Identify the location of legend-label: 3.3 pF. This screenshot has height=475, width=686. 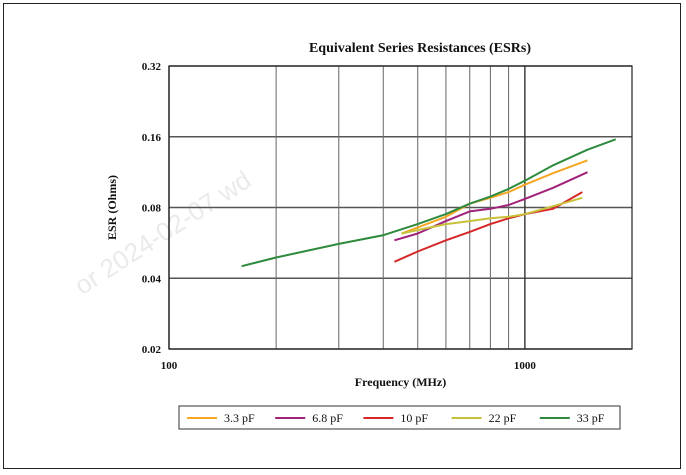
(239, 418).